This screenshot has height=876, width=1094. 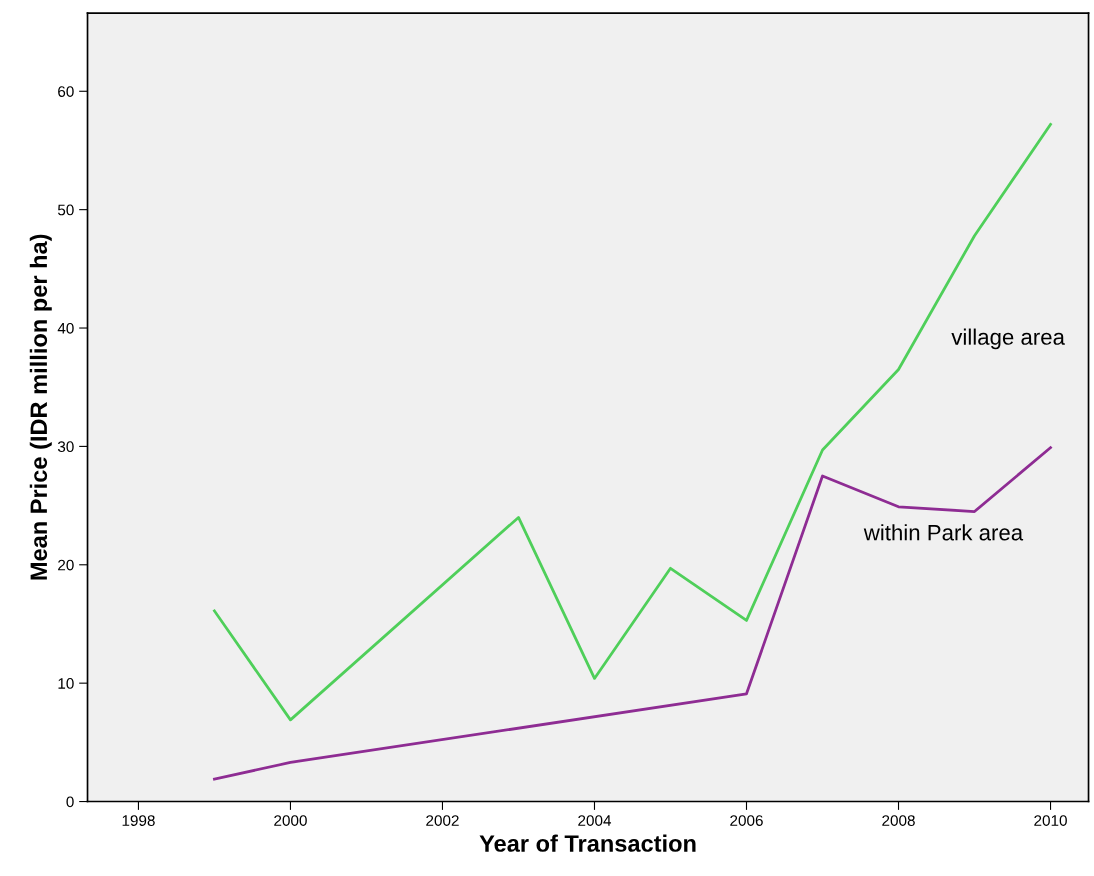 What do you see at coordinates (943, 532) in the screenshot?
I see `series-label: within Park area` at bounding box center [943, 532].